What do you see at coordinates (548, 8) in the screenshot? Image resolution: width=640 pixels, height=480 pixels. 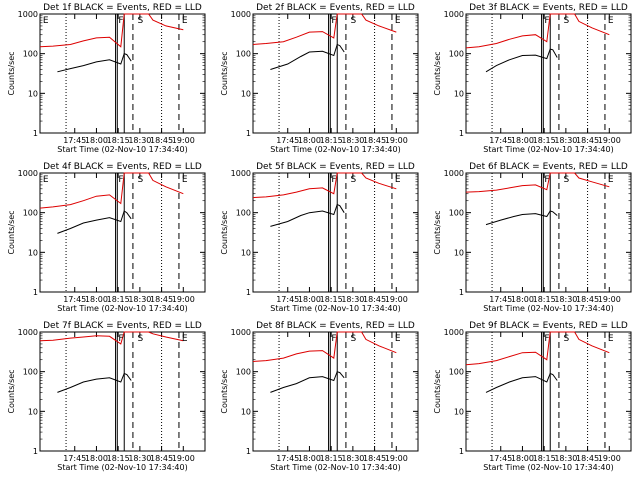 I see `panel-title: Det 3f BLACK = Events, RED = LLD` at bounding box center [548, 8].